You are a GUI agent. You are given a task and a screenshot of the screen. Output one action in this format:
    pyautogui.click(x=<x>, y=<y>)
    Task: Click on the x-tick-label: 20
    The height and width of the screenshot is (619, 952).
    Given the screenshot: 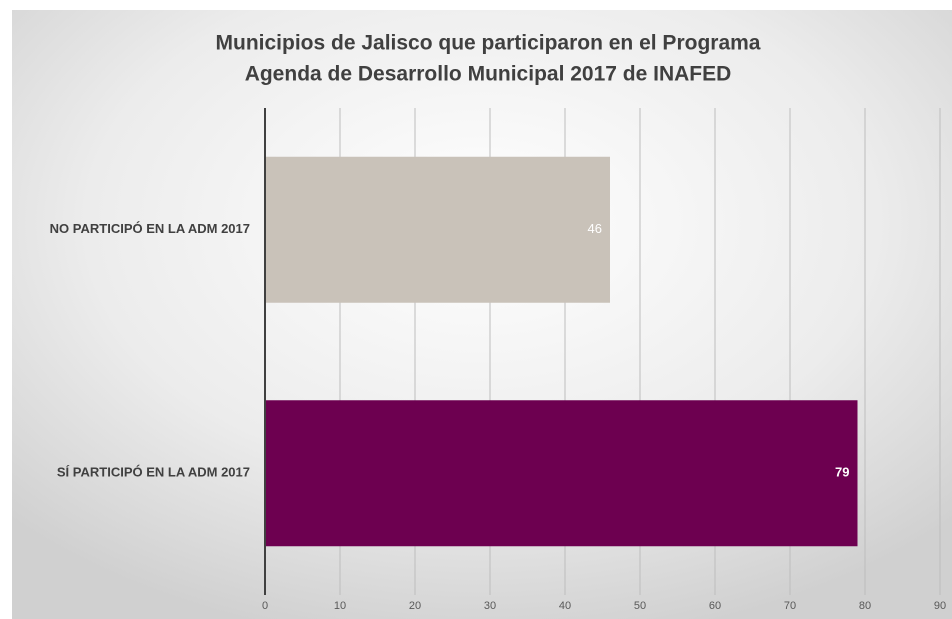 What is the action you would take?
    pyautogui.click(x=415, y=606)
    